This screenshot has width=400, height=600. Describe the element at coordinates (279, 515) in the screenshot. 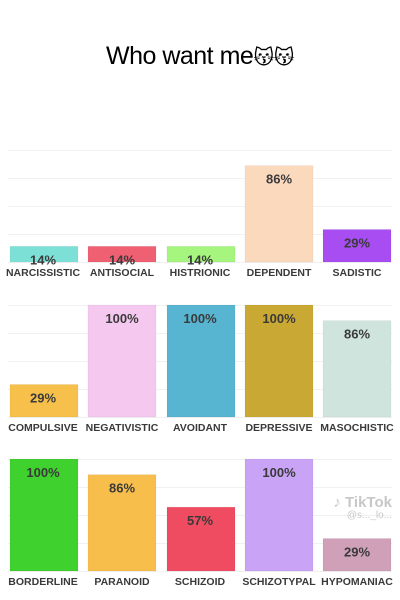

I see `bar-schizotypal` at that location.